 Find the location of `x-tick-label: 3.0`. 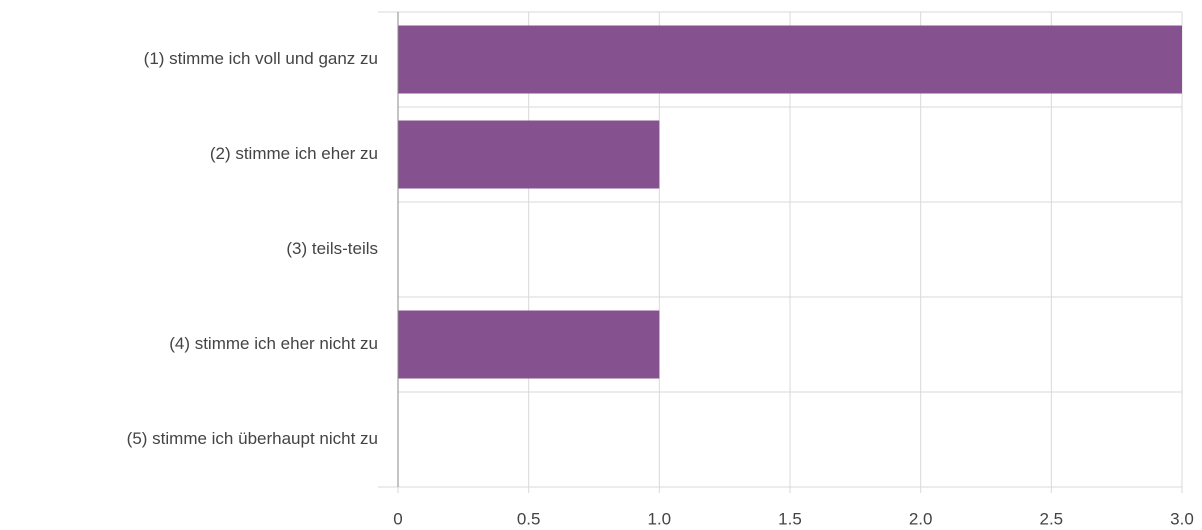

x-tick-label: 3.0 is located at coordinates (1182, 518).